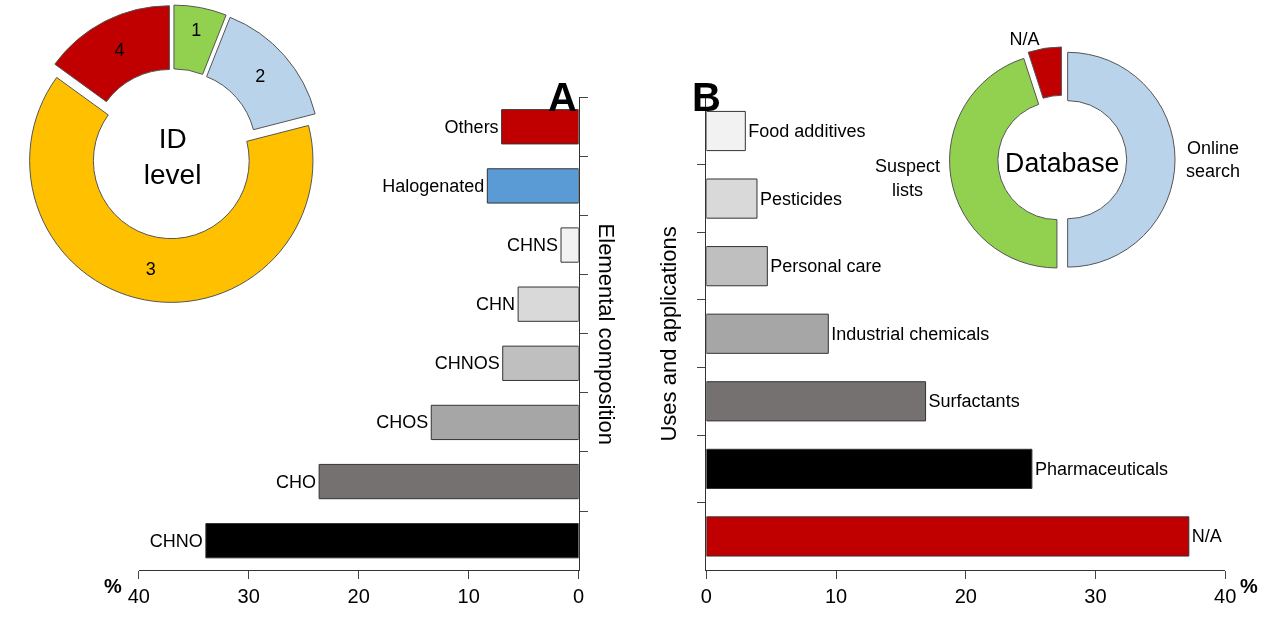 Image resolution: width=1285 pixels, height=630 pixels. Describe the element at coordinates (467, 363) in the screenshot. I see `y-tick-label: CHNOS` at that location.